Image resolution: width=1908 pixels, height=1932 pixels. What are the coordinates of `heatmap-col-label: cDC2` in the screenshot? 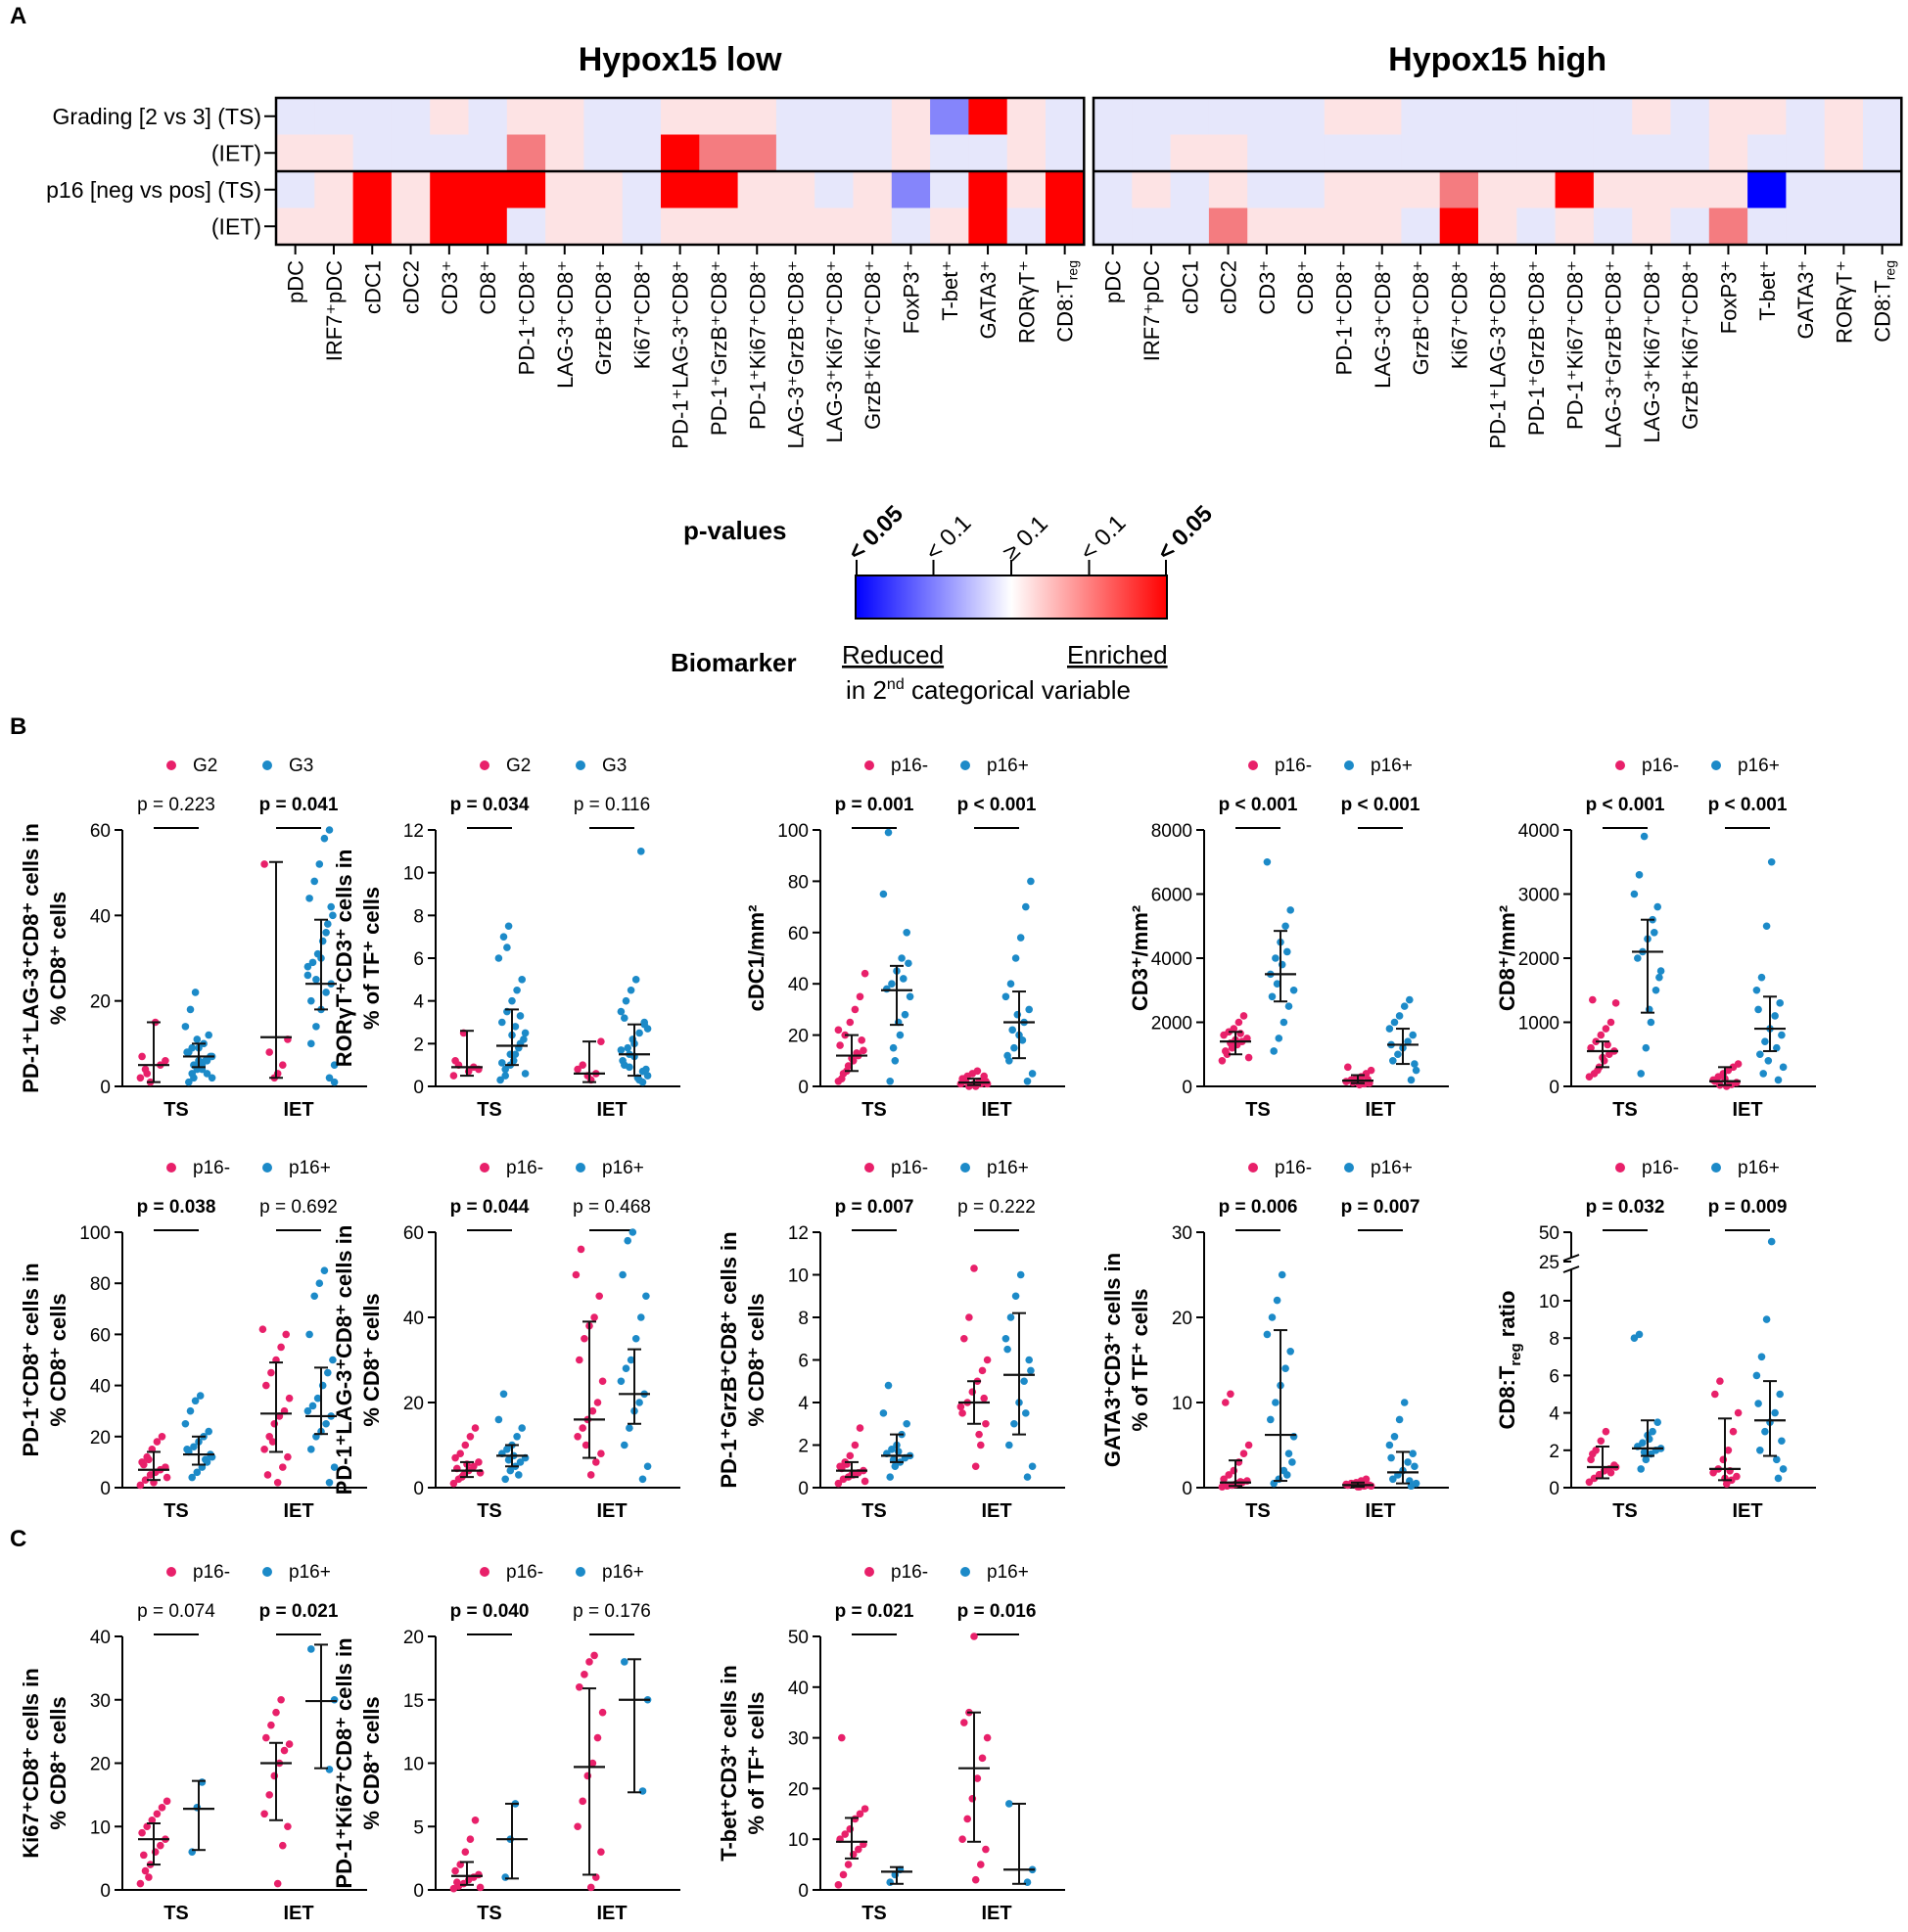 It's located at (1229, 287).